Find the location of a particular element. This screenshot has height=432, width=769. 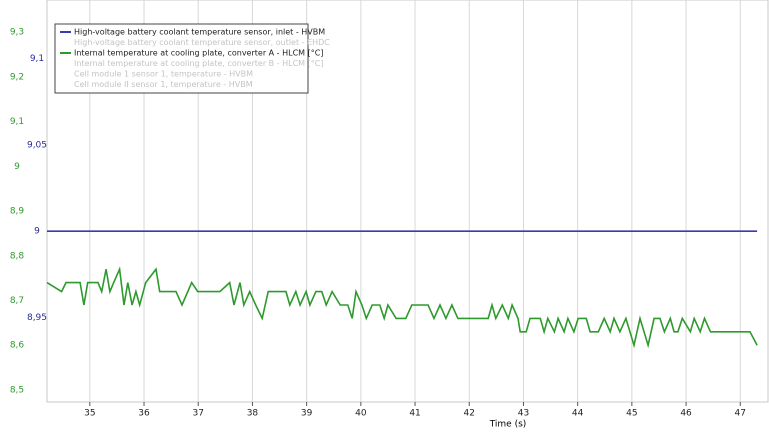

y-tick-label: 9 is located at coordinates (17, 167).